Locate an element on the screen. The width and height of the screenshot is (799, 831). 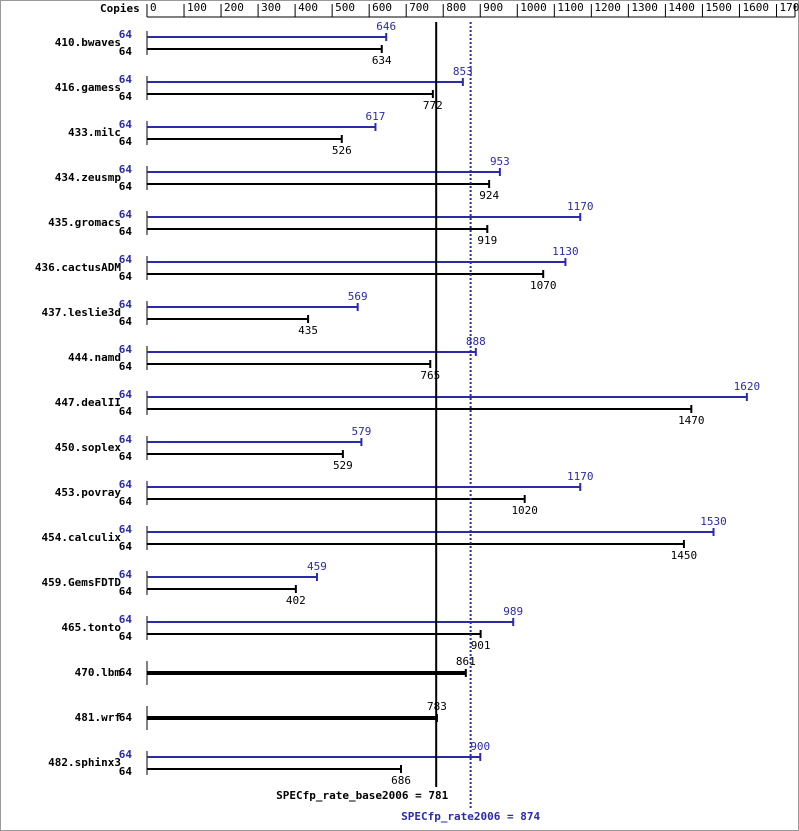
value-label: 900 is located at coordinates (480, 746).